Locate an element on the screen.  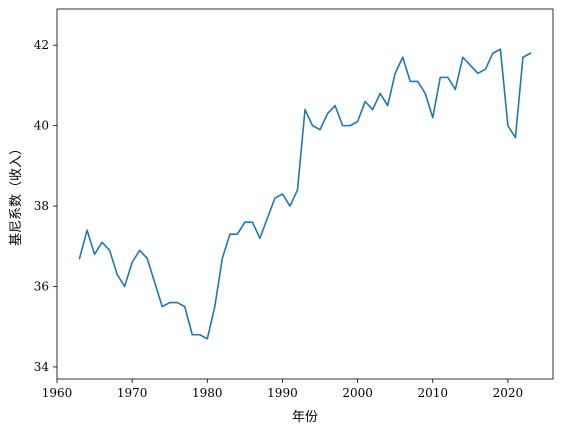
y-tick-label: 40 is located at coordinates (41, 126).